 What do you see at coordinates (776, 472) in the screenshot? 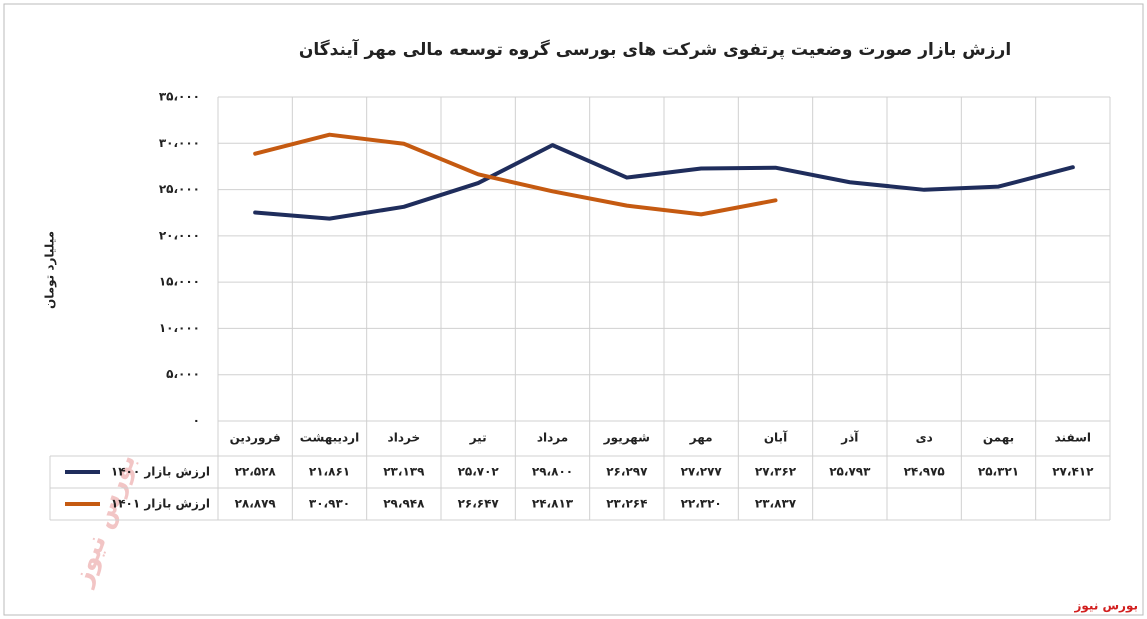
I see `data-label: ۲۷،۳۶۲` at bounding box center [776, 472].